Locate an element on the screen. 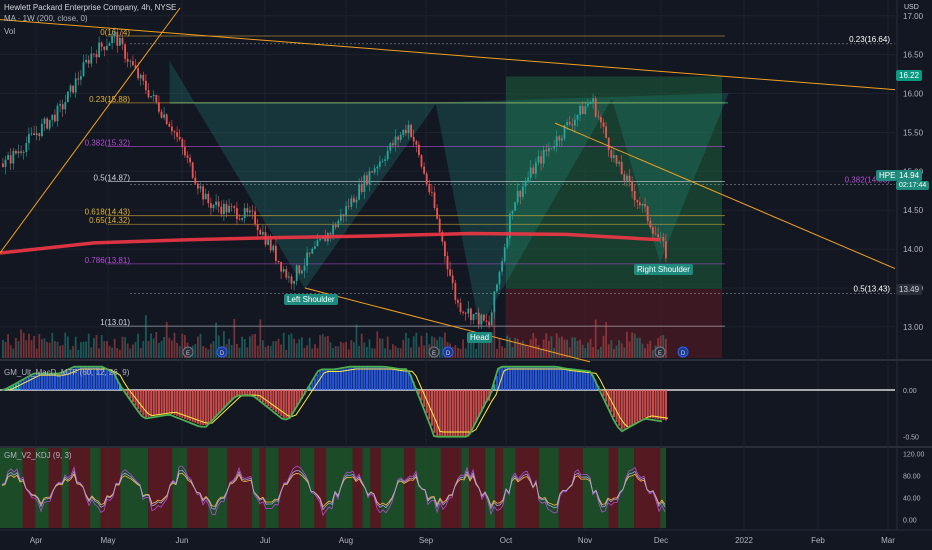  trendline-left is located at coordinates (90, 130).